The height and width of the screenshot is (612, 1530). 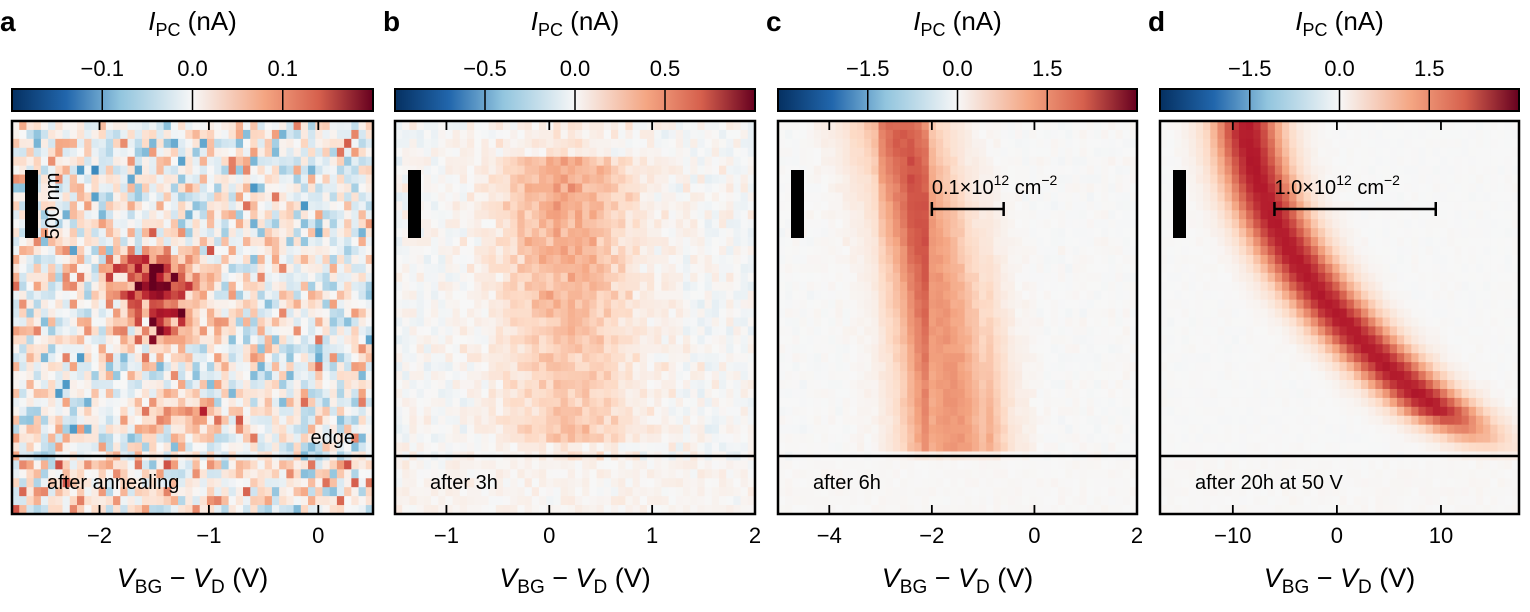 What do you see at coordinates (1047, 68) in the screenshot?
I see `colorbar-tick-label: 1.5` at bounding box center [1047, 68].